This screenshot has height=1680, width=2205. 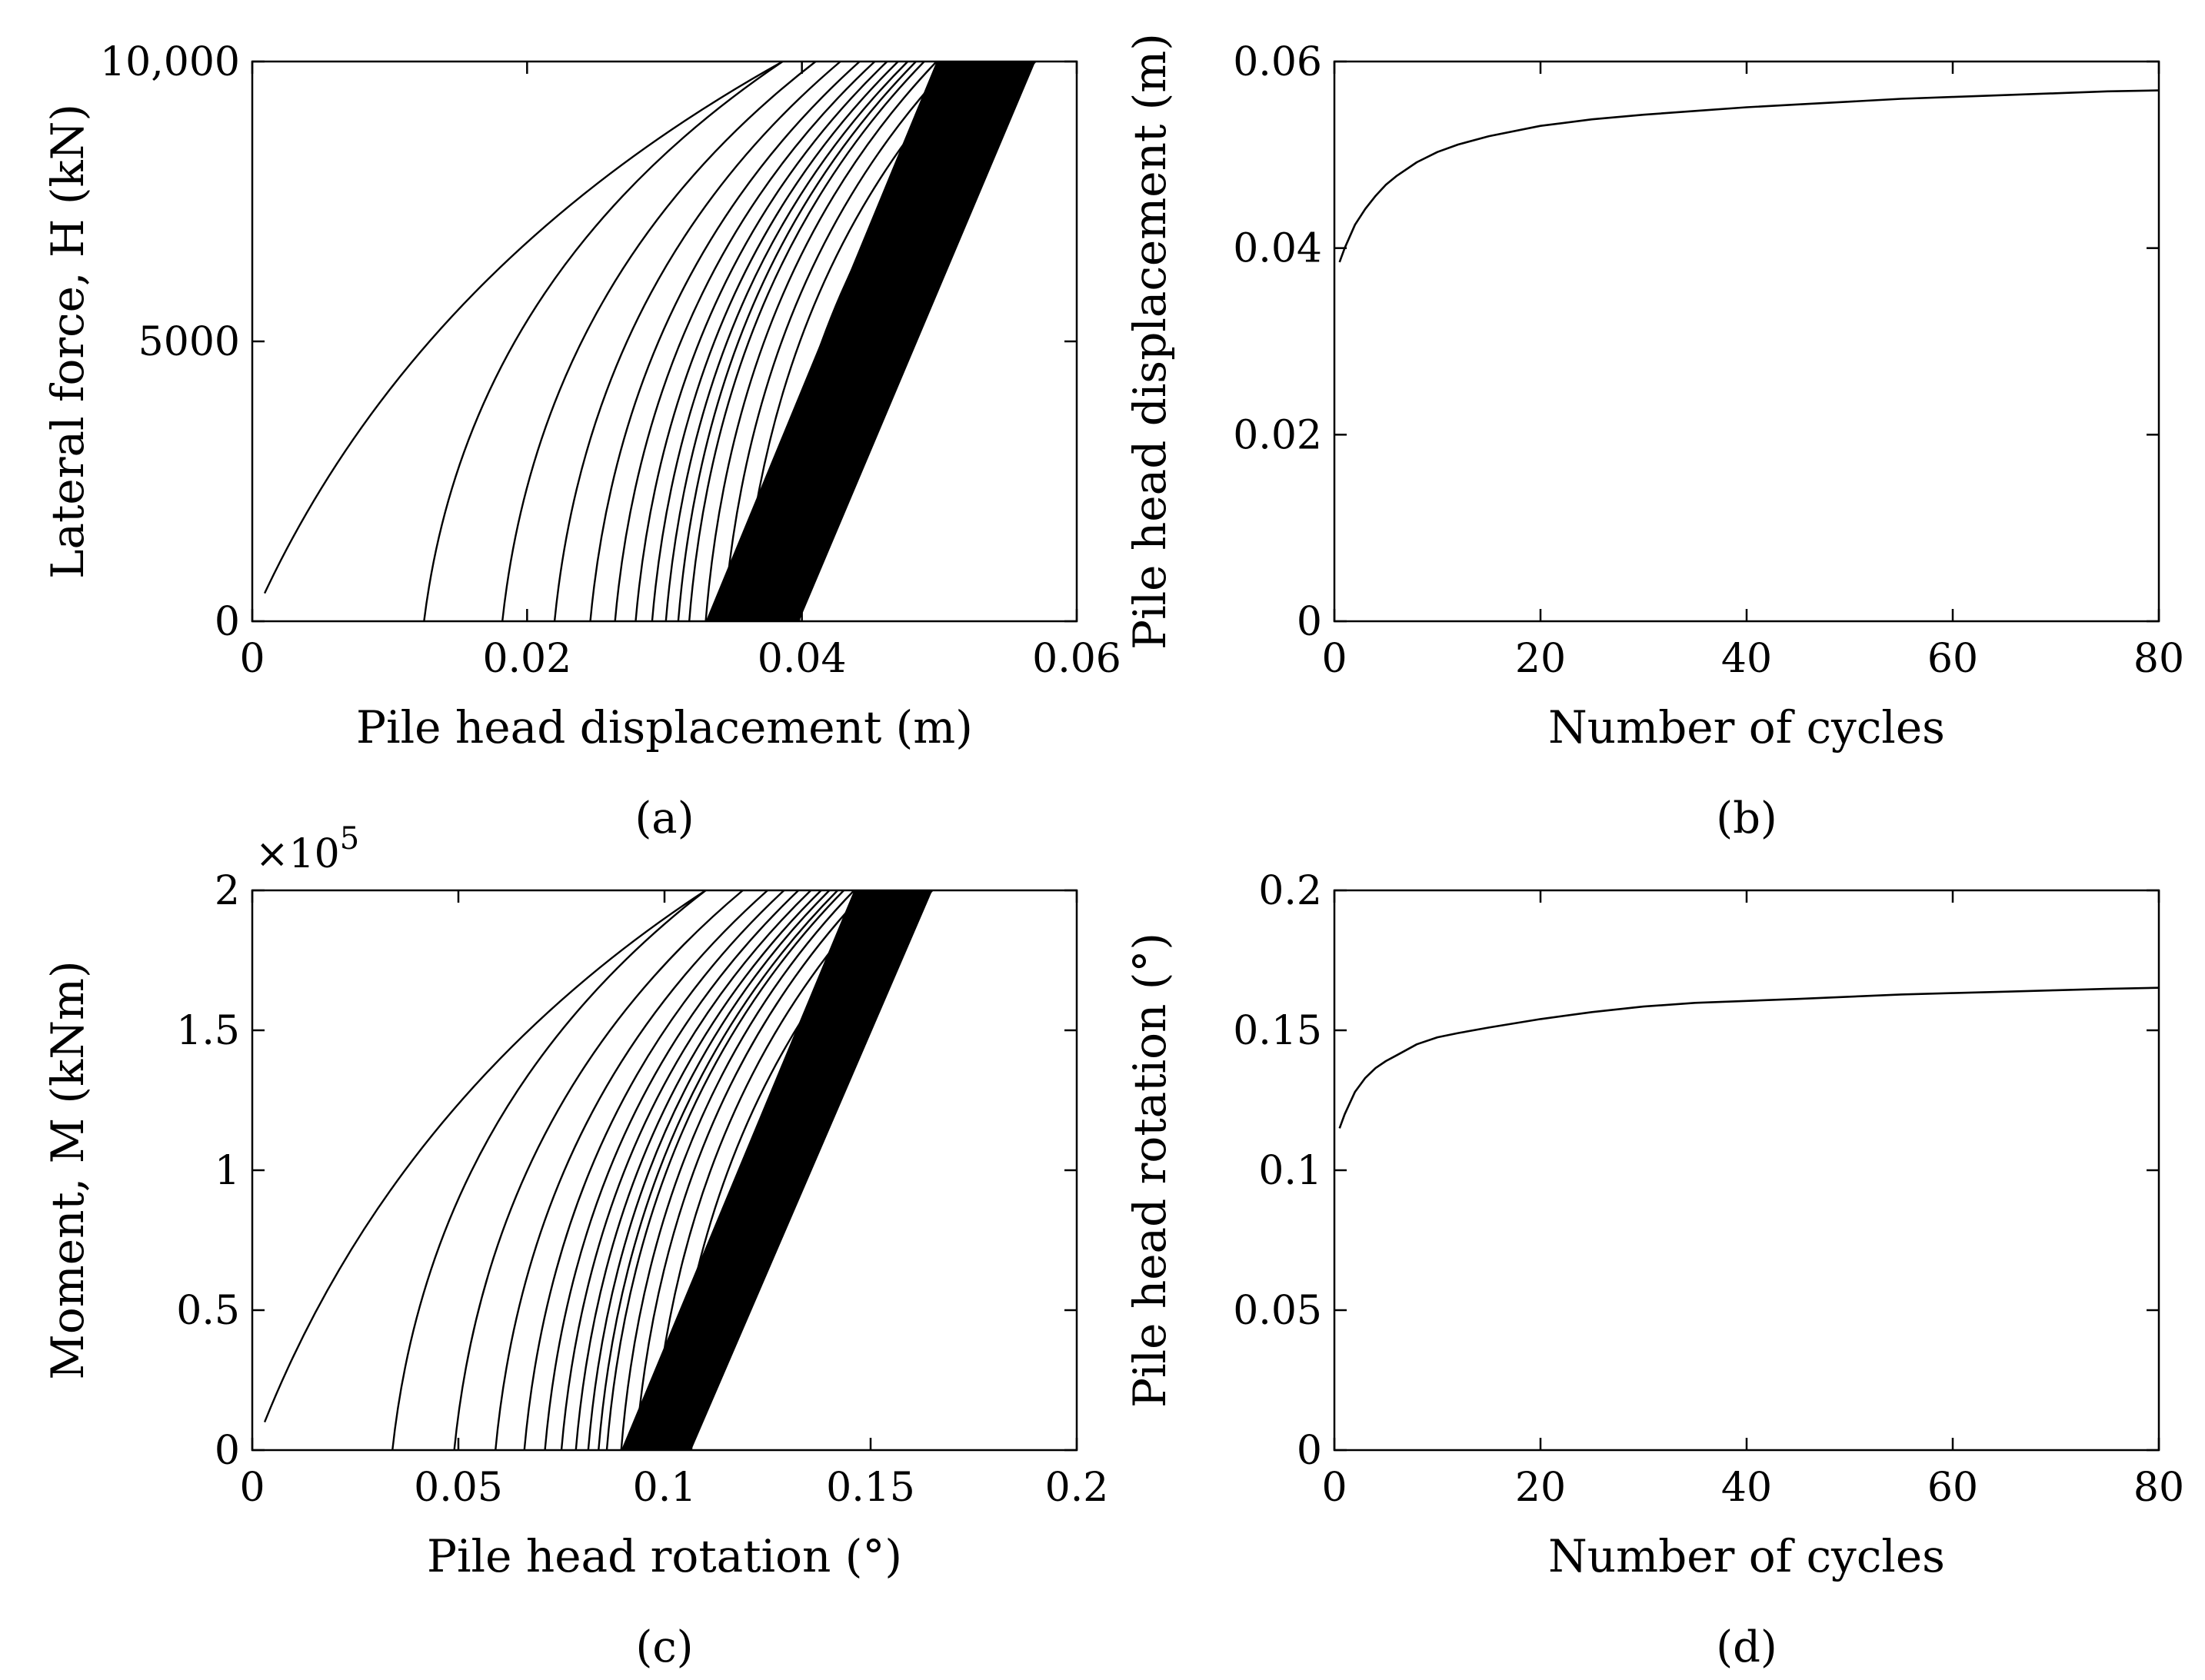 I want to click on panel-label: (c), so click(x=664, y=1647).